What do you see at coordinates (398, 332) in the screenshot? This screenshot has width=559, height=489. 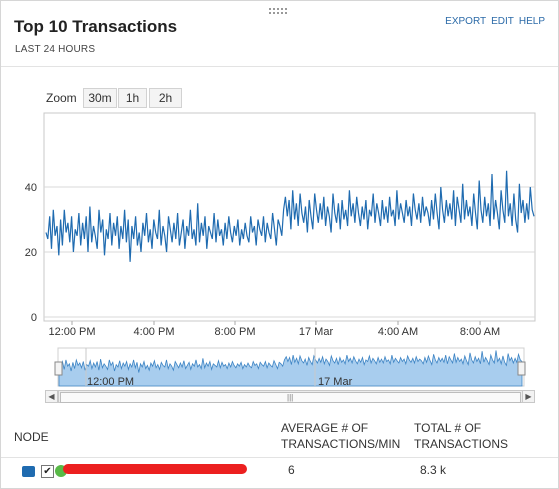 I see `x-tick-label: 4:00 AM` at bounding box center [398, 332].